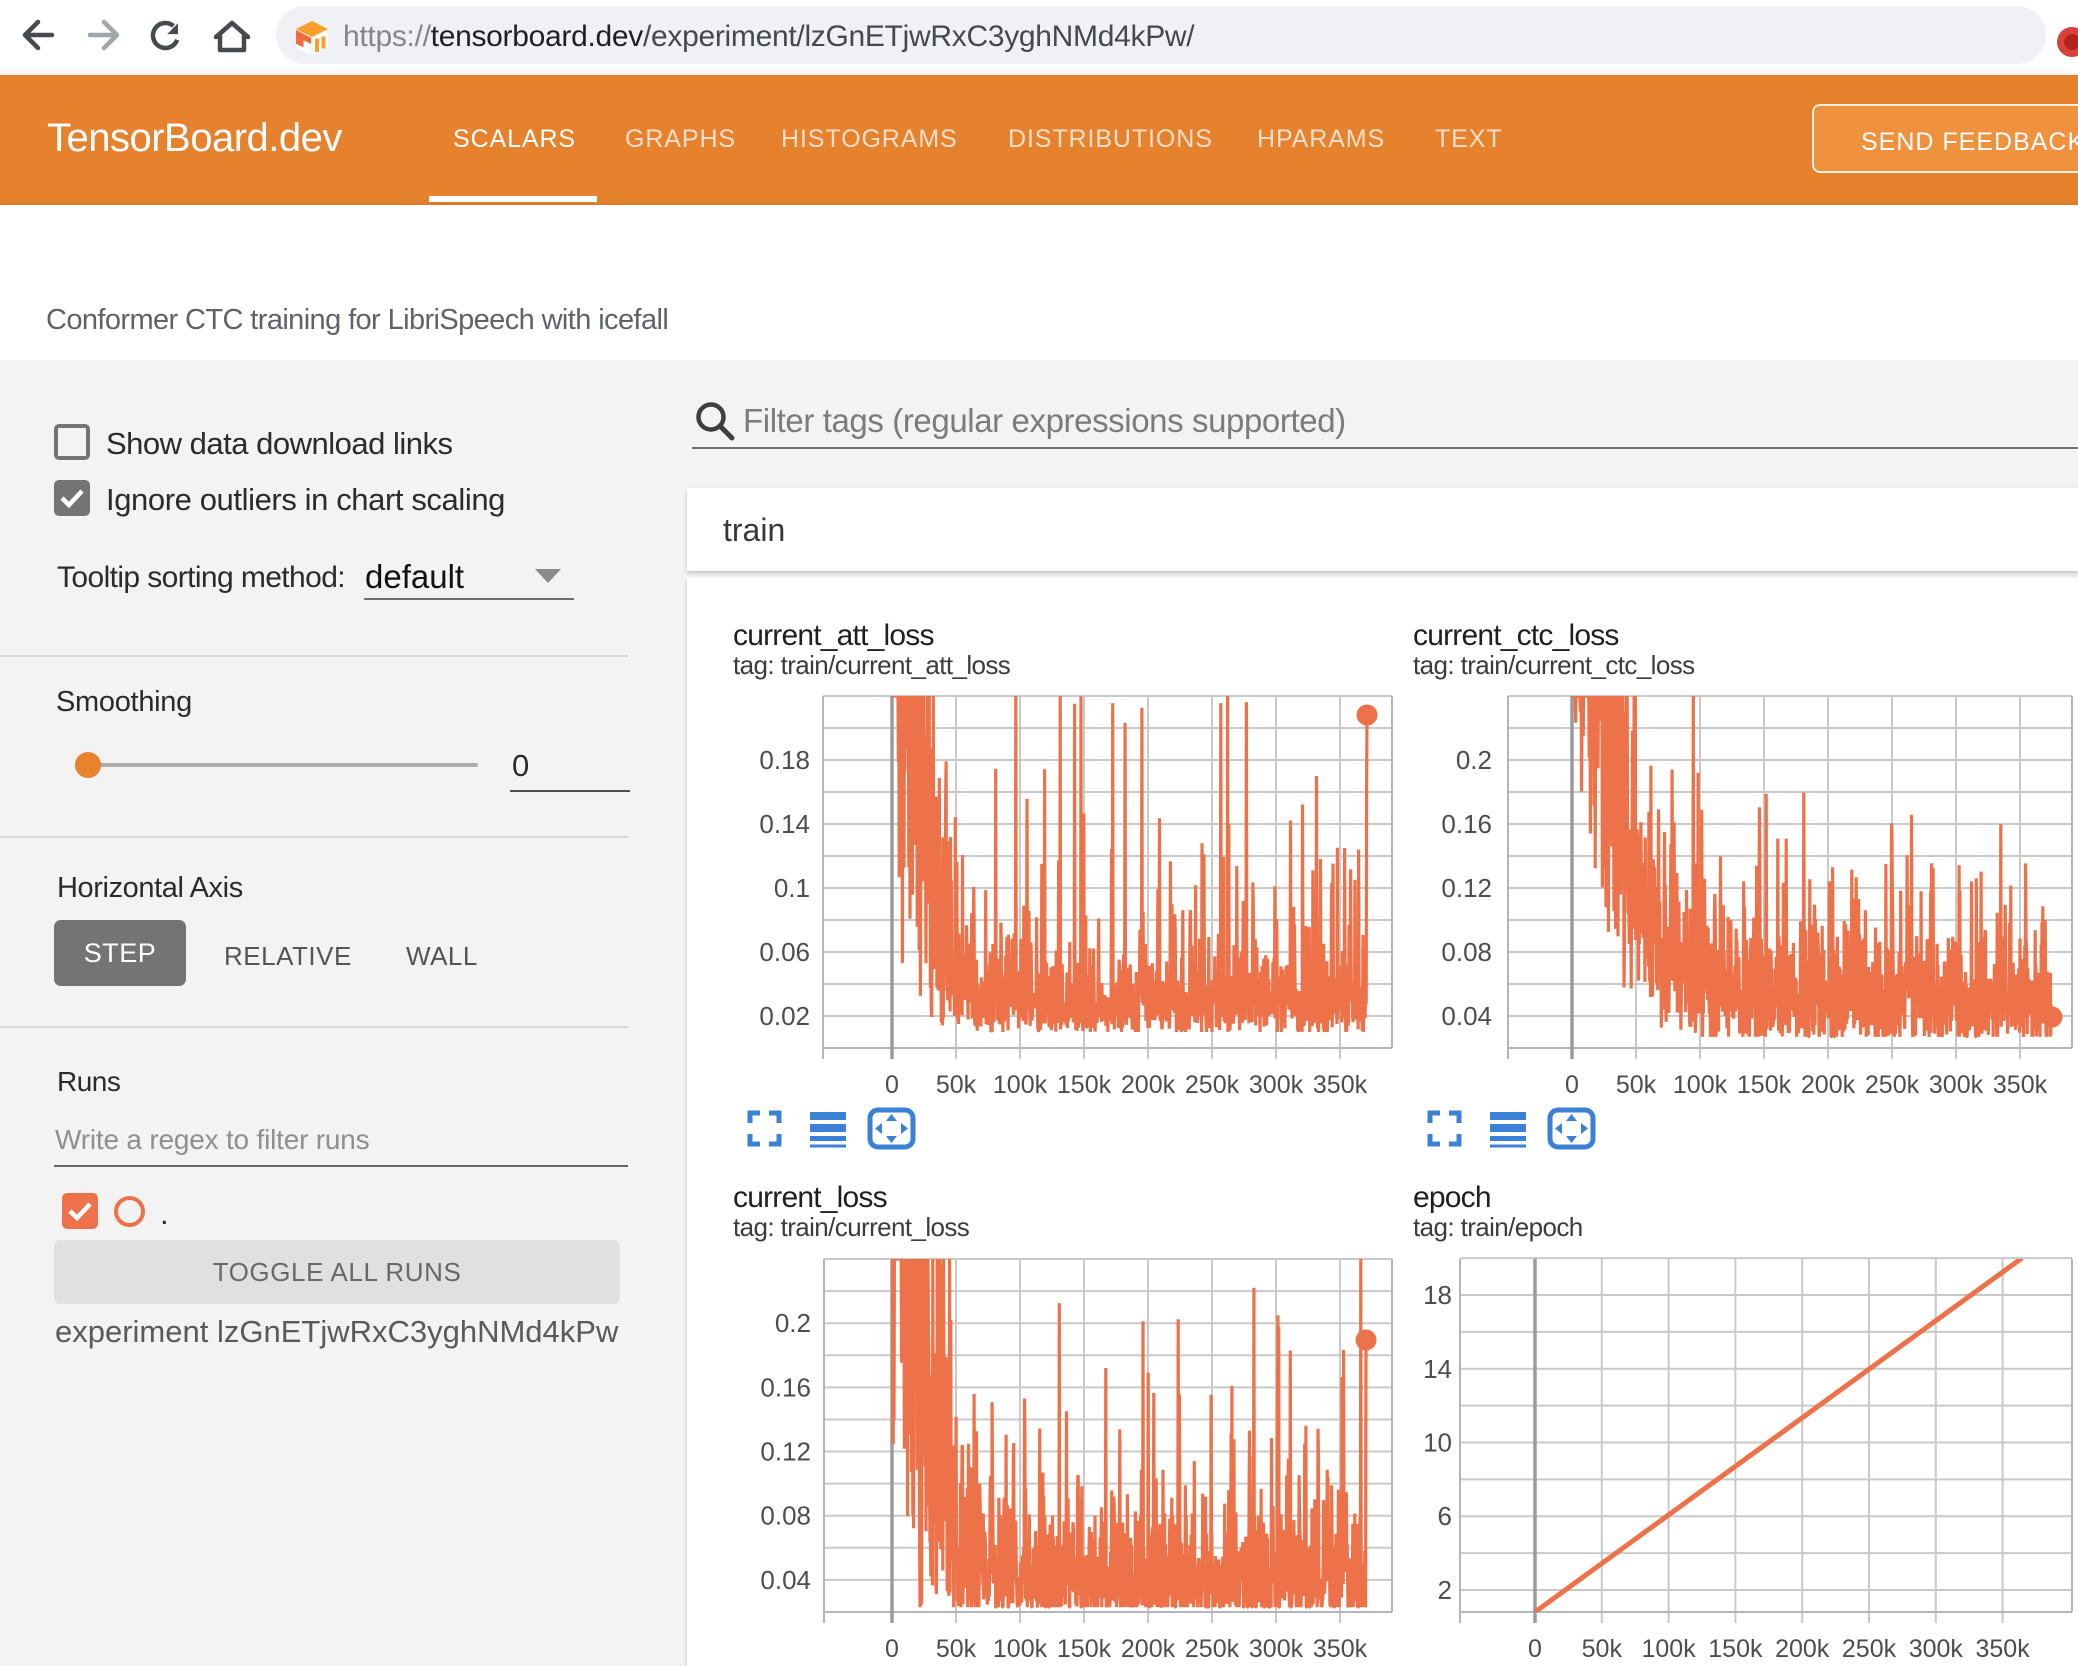 Image resolution: width=2078 pixels, height=1666 pixels. What do you see at coordinates (1437, 1443) in the screenshot?
I see `svg-text: 10` at bounding box center [1437, 1443].